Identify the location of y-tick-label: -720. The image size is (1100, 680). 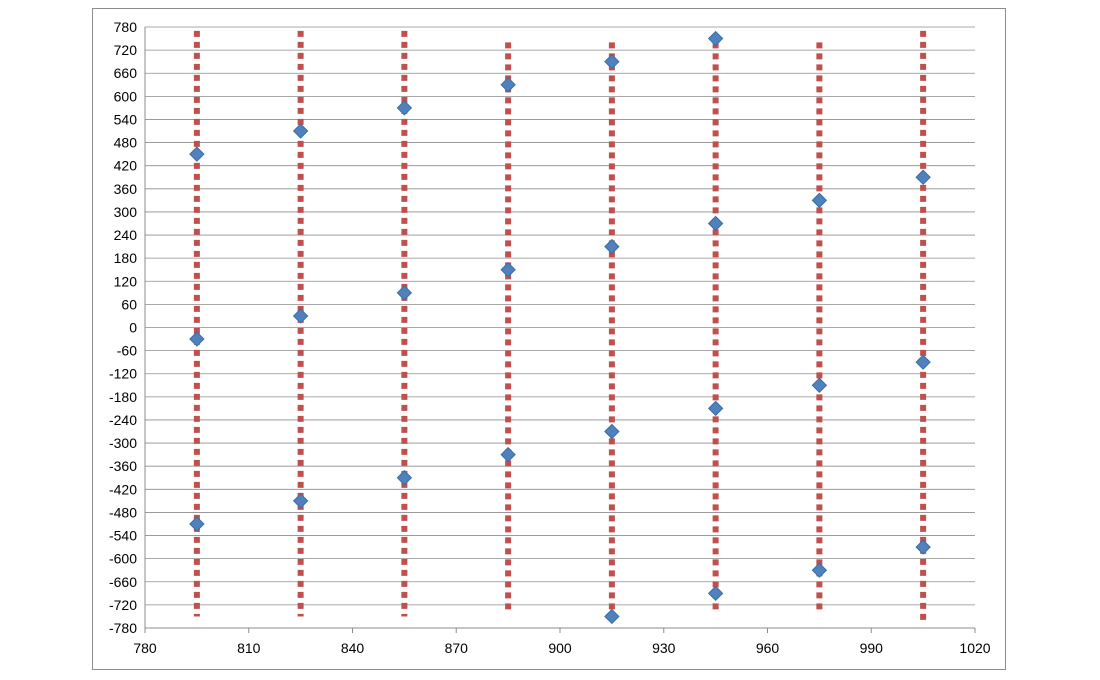
(123, 605).